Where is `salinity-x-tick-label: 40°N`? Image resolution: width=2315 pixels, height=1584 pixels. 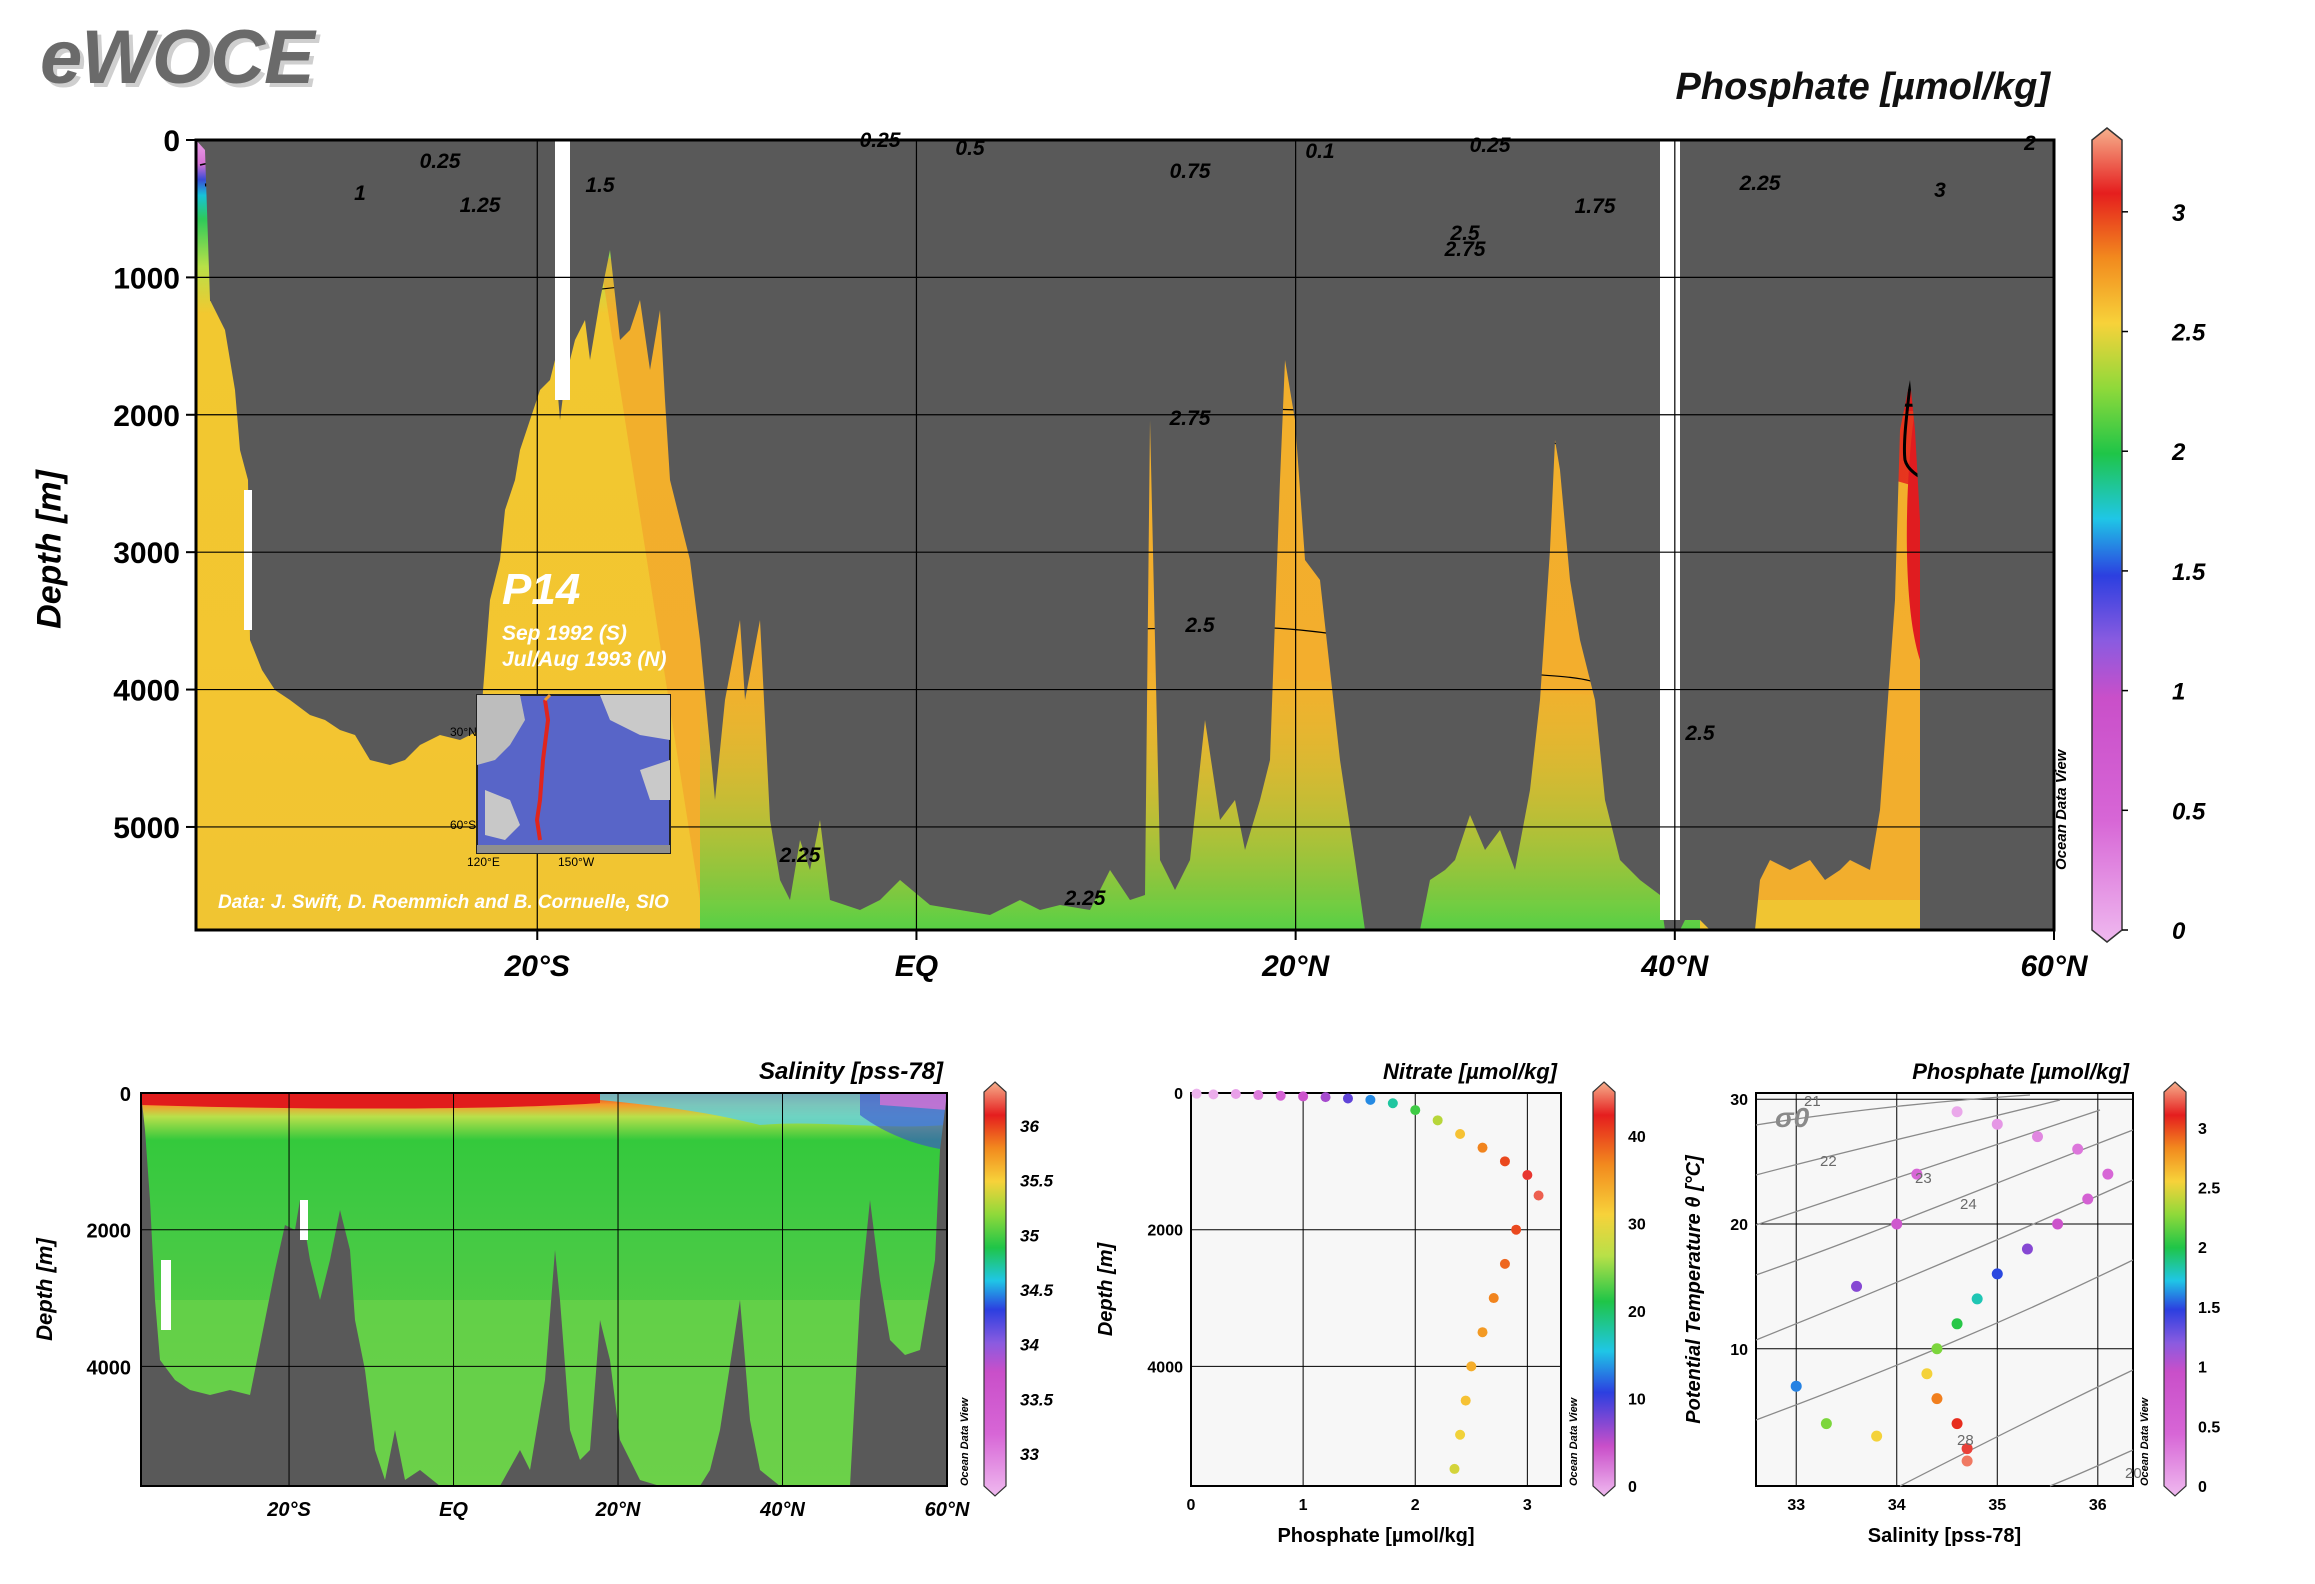 salinity-x-tick-label: 40°N is located at coordinates (782, 1510).